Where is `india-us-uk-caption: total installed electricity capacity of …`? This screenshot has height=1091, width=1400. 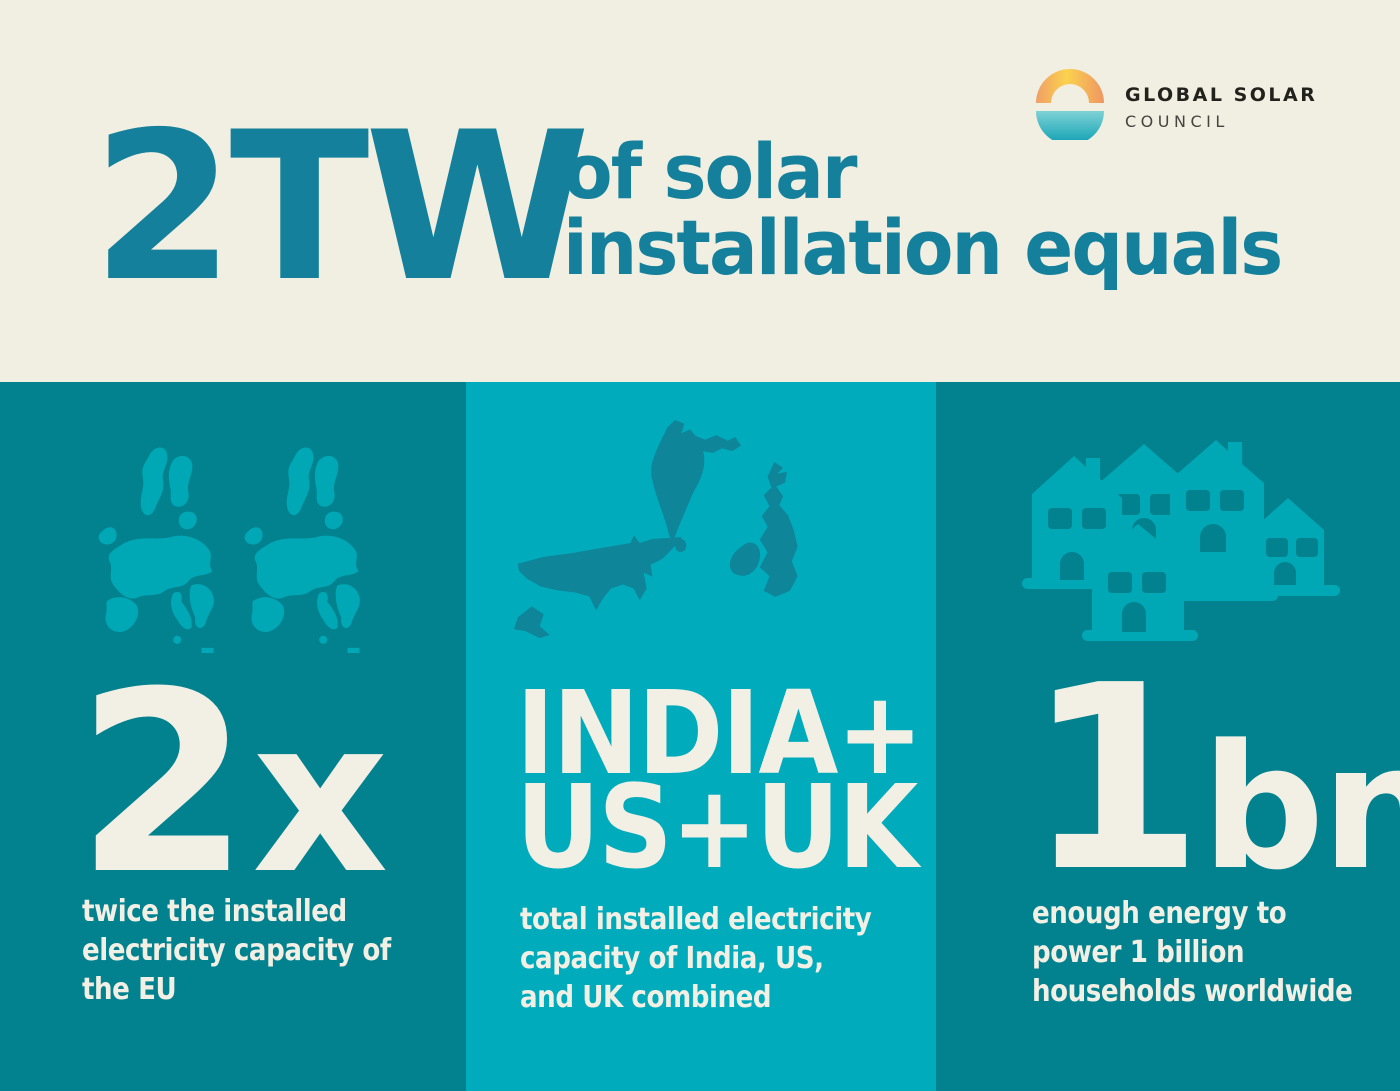
india-us-uk-caption: total installed electricity capacity of … is located at coordinates (696, 958).